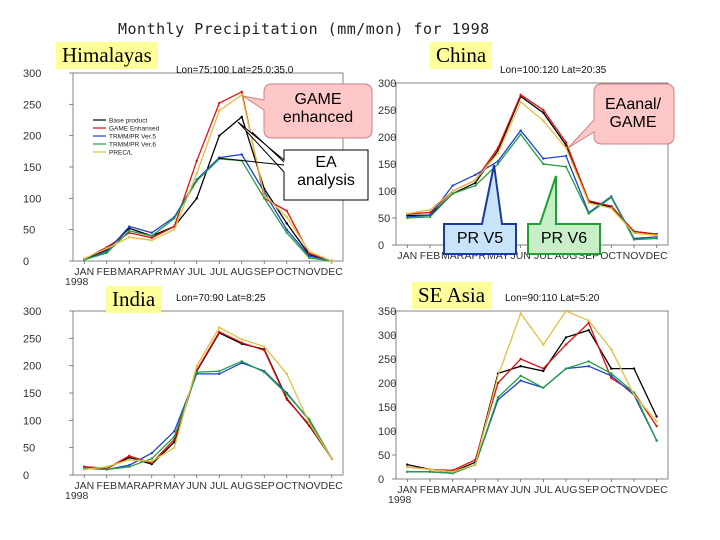 The height and width of the screenshot is (540, 720). Describe the element at coordinates (498, 490) in the screenshot. I see `x-tick-label: MAY` at that location.